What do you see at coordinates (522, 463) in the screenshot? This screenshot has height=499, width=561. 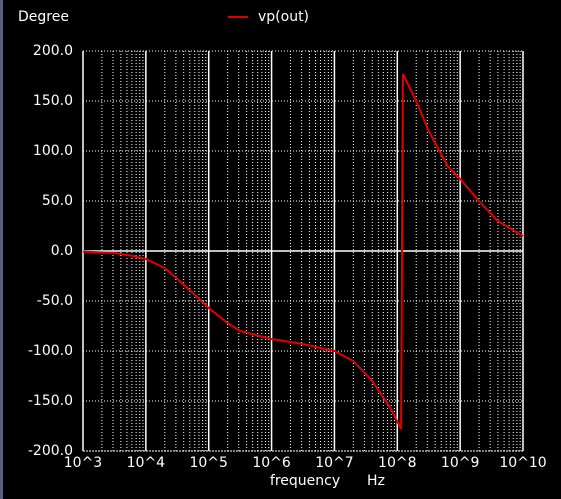 I see `x-tick-label: 10^10` at bounding box center [522, 463].